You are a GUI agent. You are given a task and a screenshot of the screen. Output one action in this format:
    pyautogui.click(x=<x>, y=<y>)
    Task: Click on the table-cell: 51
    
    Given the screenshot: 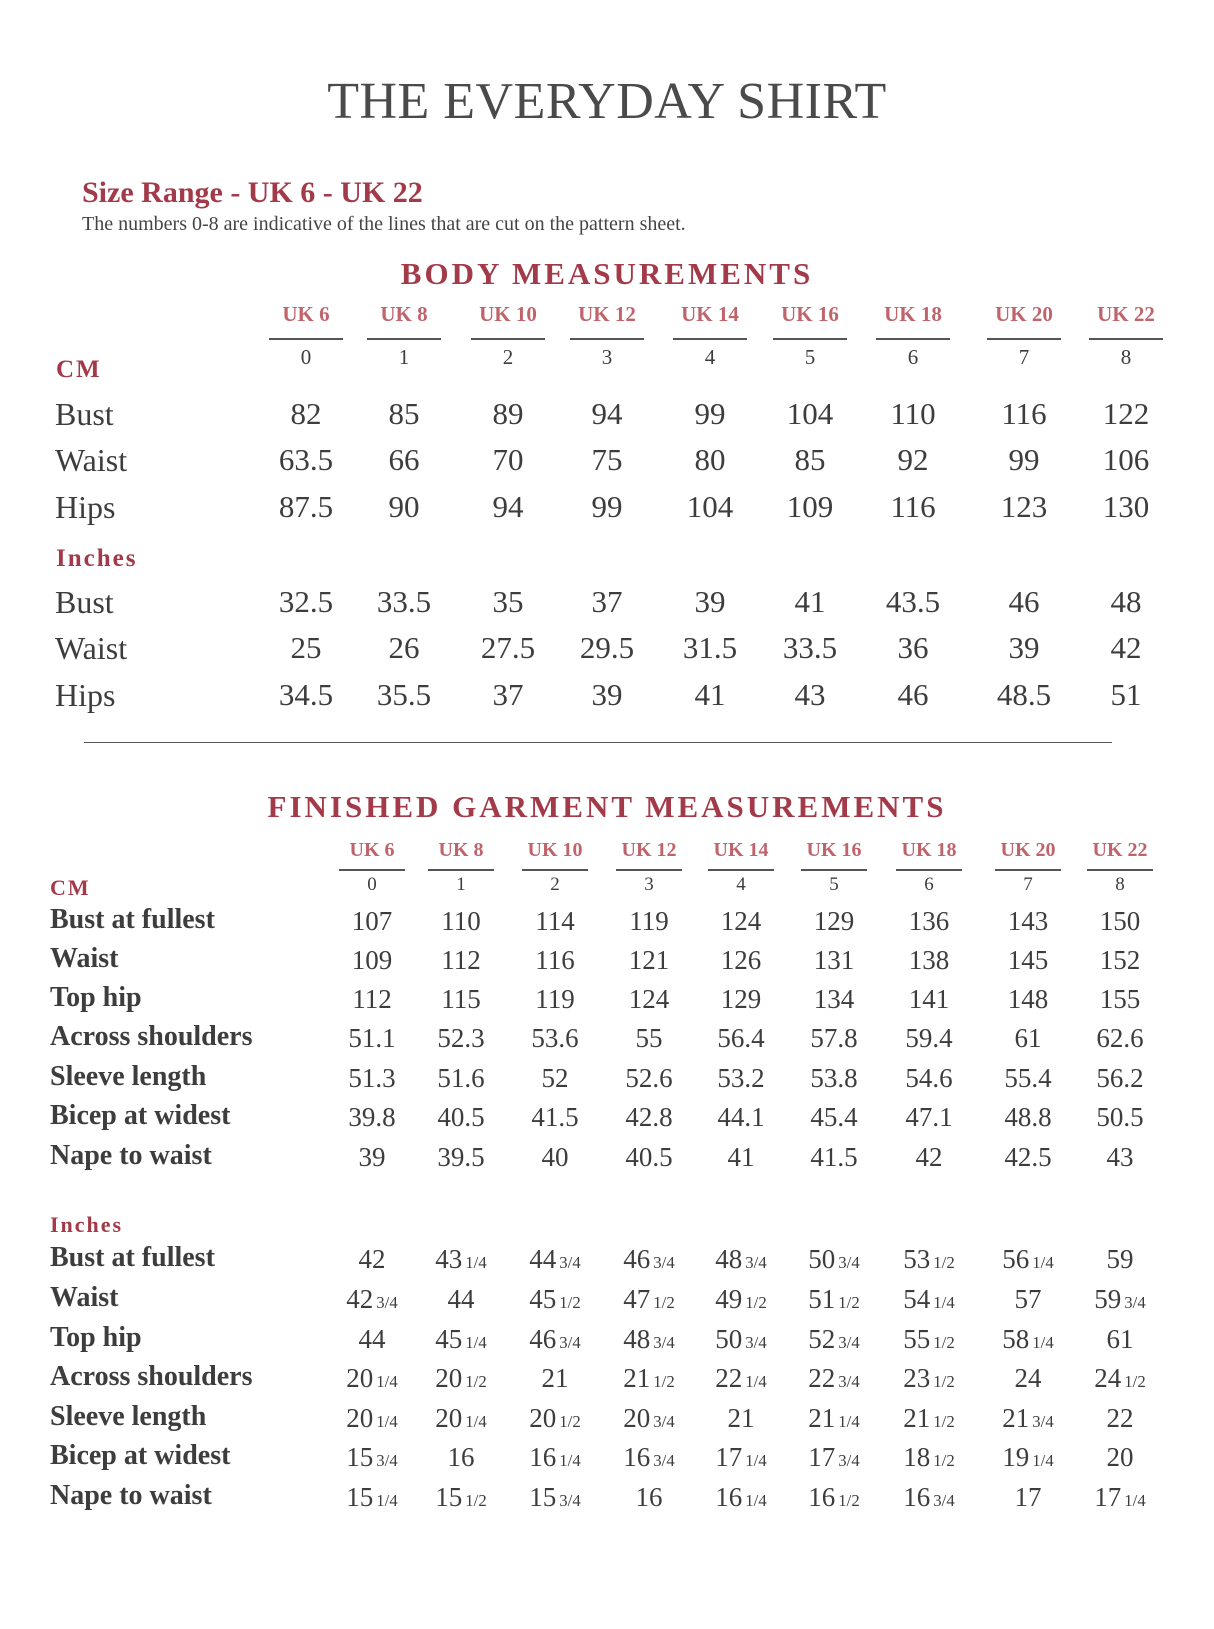 What is the action you would take?
    pyautogui.click(x=1126, y=694)
    